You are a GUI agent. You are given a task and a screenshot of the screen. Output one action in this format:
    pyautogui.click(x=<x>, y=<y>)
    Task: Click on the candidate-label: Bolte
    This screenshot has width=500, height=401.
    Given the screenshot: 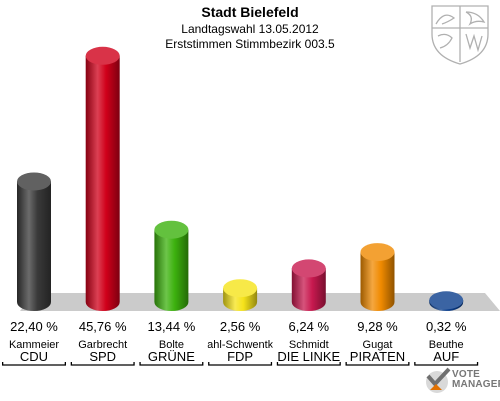 What is the action you would take?
    pyautogui.click(x=171, y=345)
    